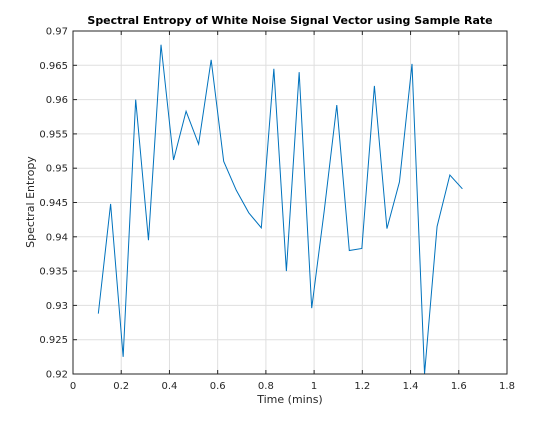 The image size is (560, 425). What do you see at coordinates (411, 386) in the screenshot?
I see `x-tick-label: 1.4` at bounding box center [411, 386].